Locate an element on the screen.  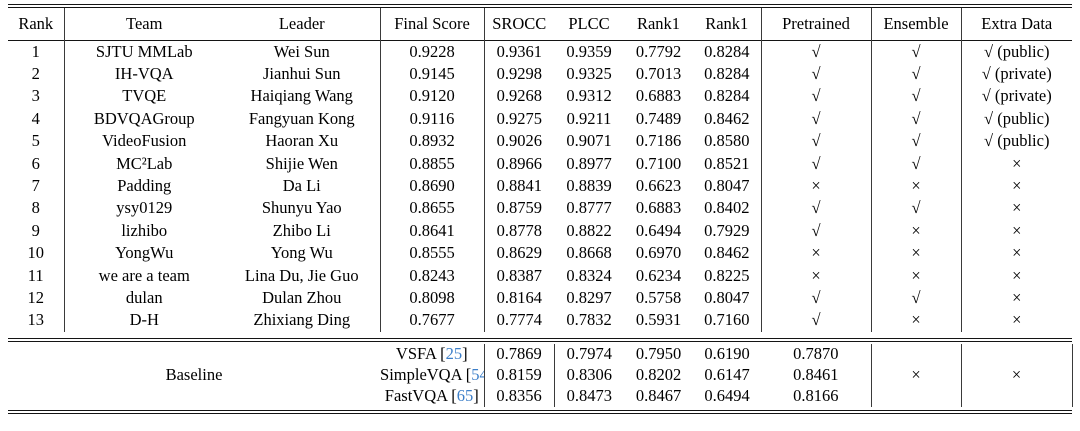
citation-link: 65 is located at coordinates (465, 396).